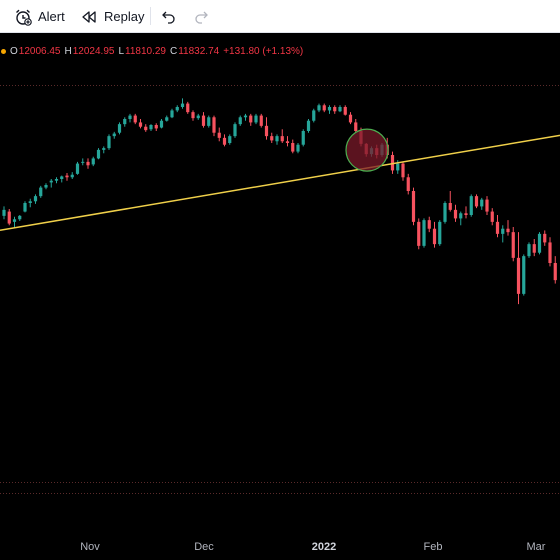 The width and height of the screenshot is (560, 560). I want to click on x-axis-label-dec: Dec, so click(204, 547).